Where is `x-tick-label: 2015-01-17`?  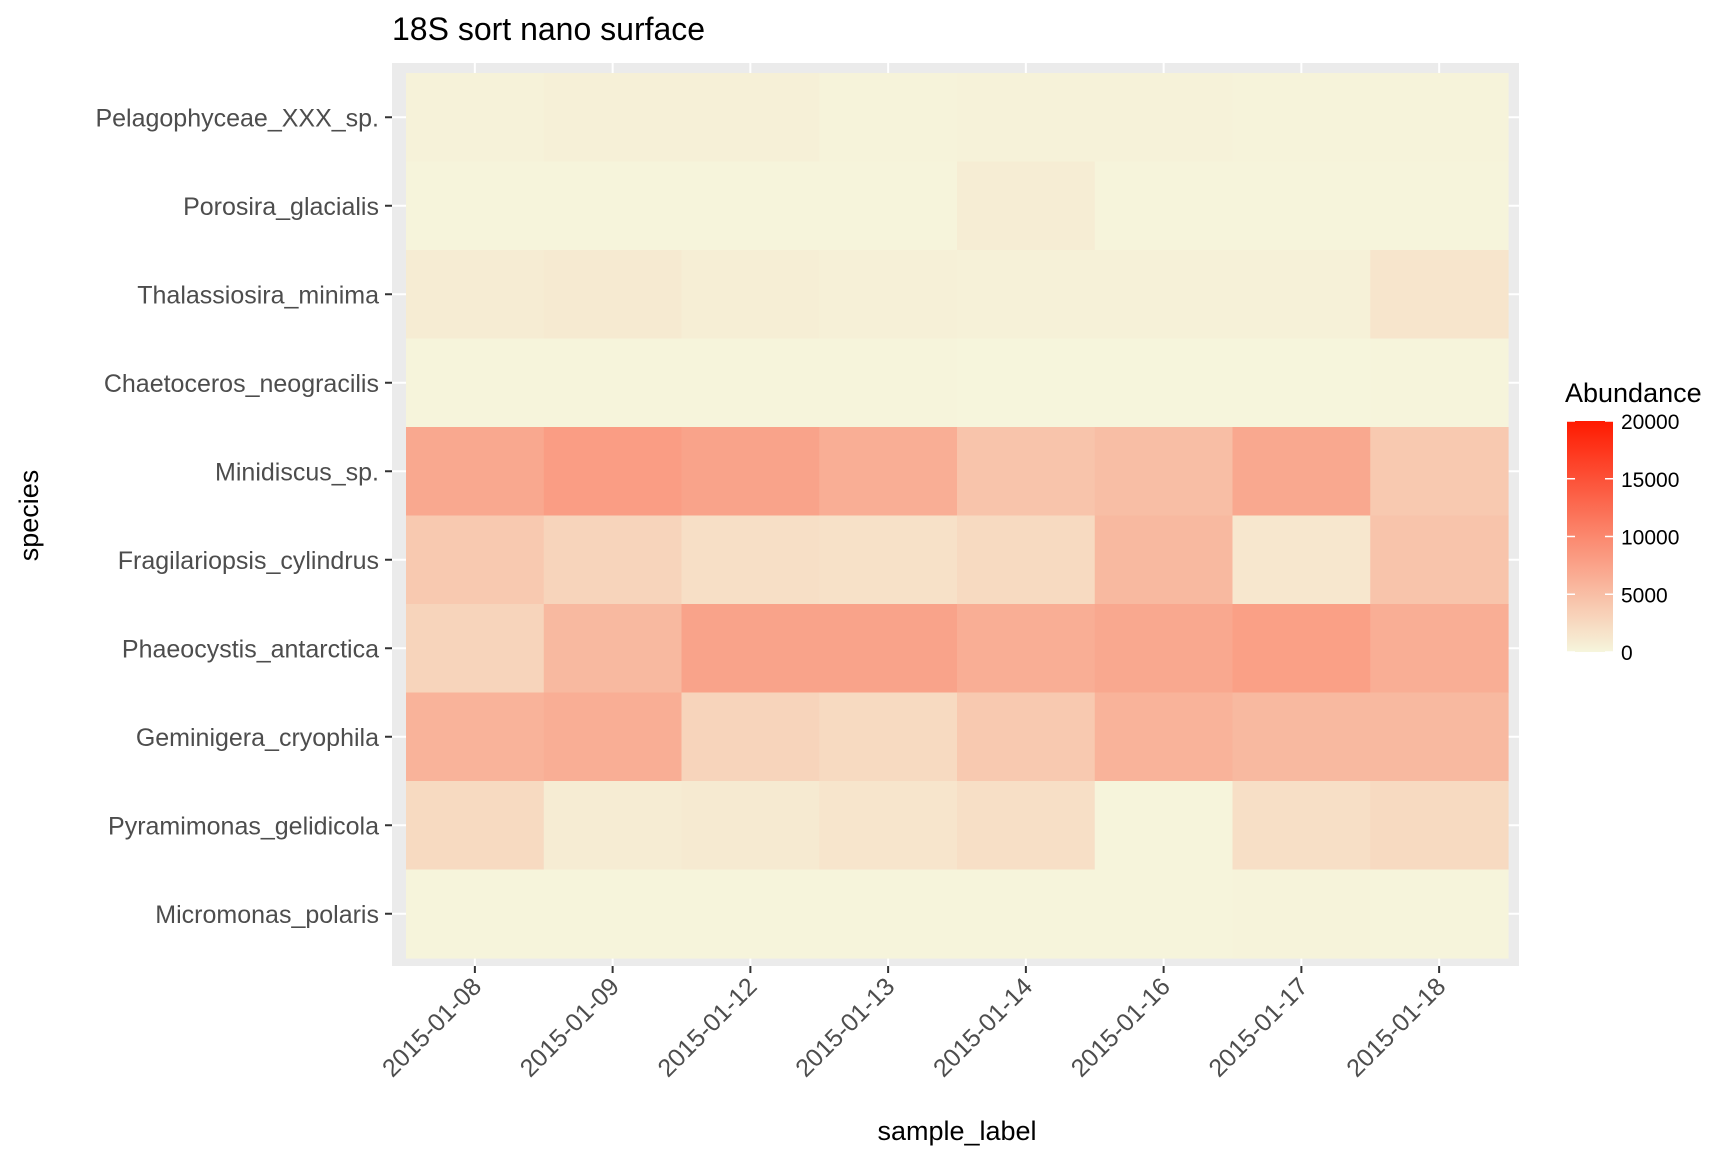
x-tick-label: 2015-01-17 is located at coordinates (1258, 1027).